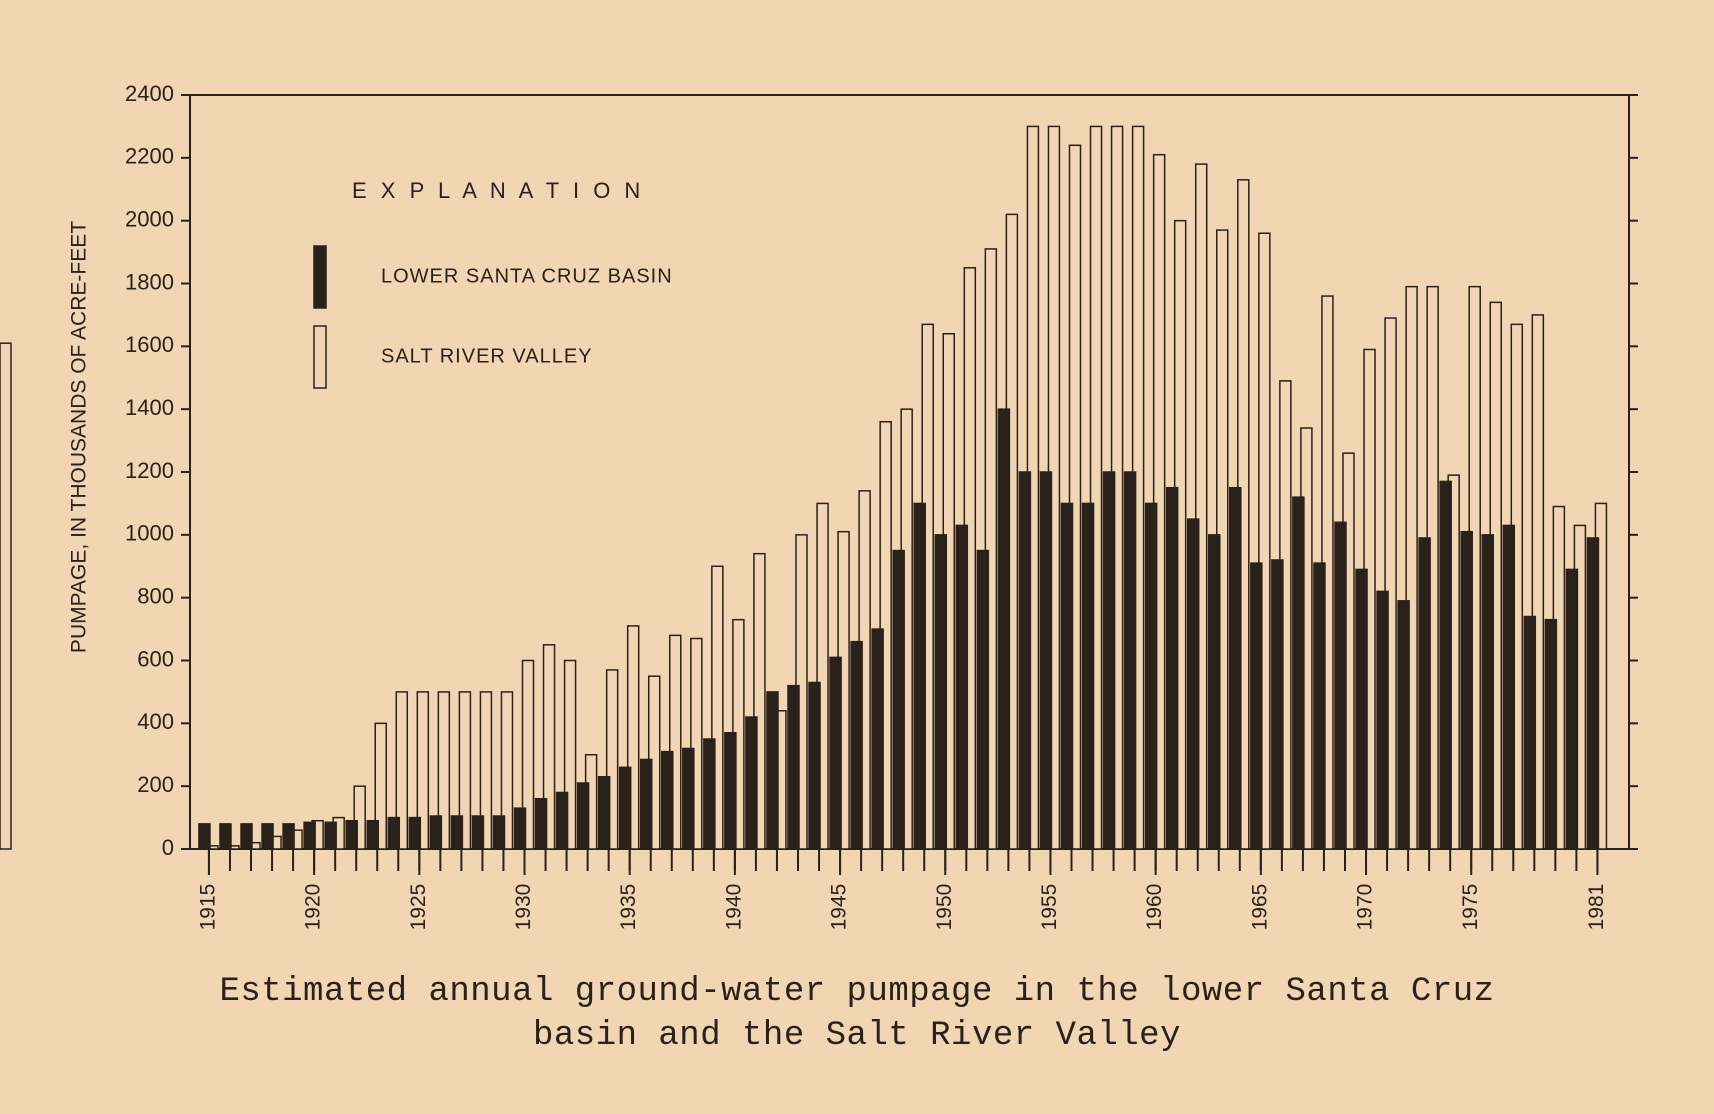 The image size is (1714, 1114). What do you see at coordinates (487, 356) in the screenshot?
I see `legend-label: SALT RIVER VALLEY` at bounding box center [487, 356].